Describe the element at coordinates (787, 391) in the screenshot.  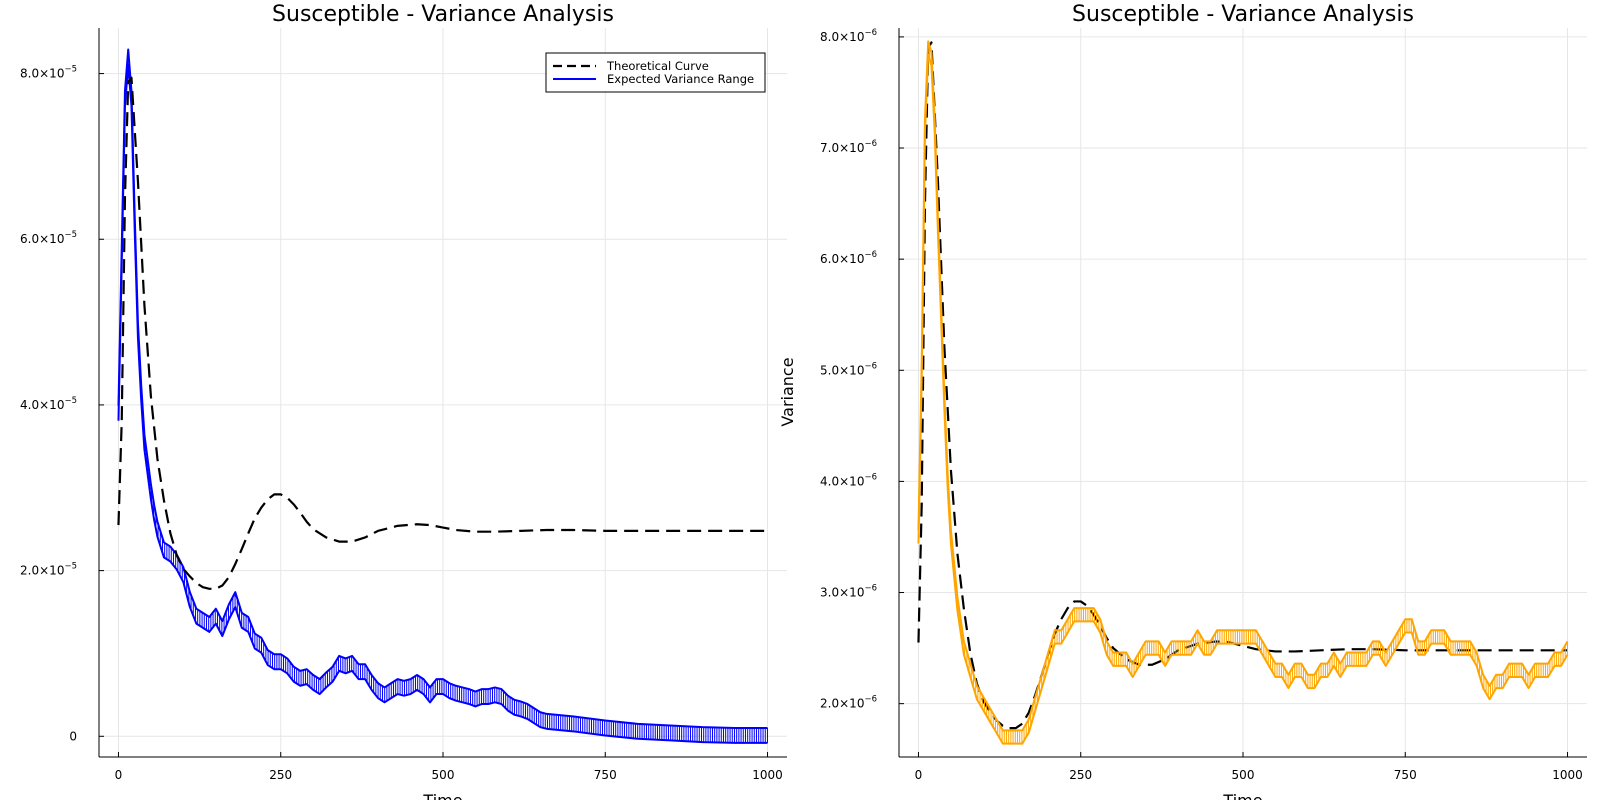
I see `y-axis-label: Variance` at that location.